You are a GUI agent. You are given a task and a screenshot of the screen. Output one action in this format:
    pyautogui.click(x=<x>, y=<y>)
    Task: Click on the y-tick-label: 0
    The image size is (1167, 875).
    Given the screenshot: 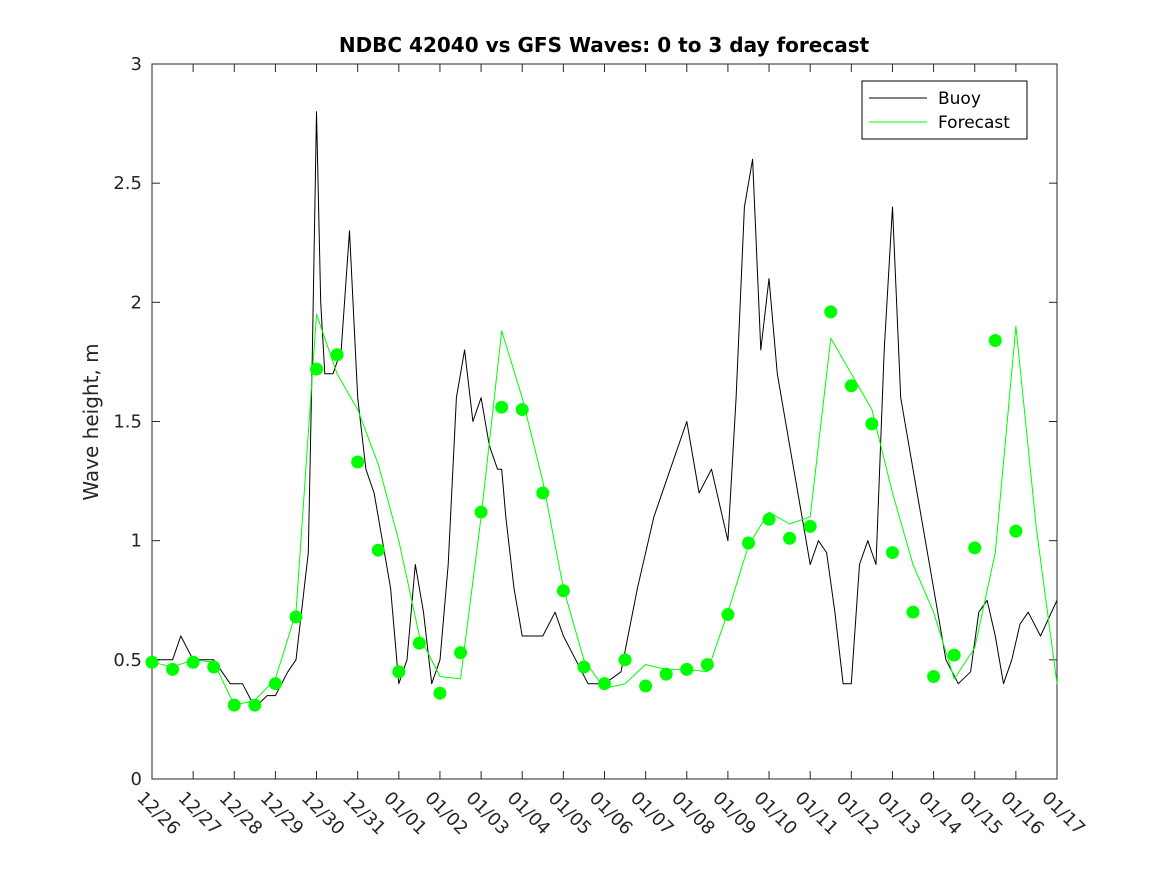 What is the action you would take?
    pyautogui.click(x=136, y=779)
    